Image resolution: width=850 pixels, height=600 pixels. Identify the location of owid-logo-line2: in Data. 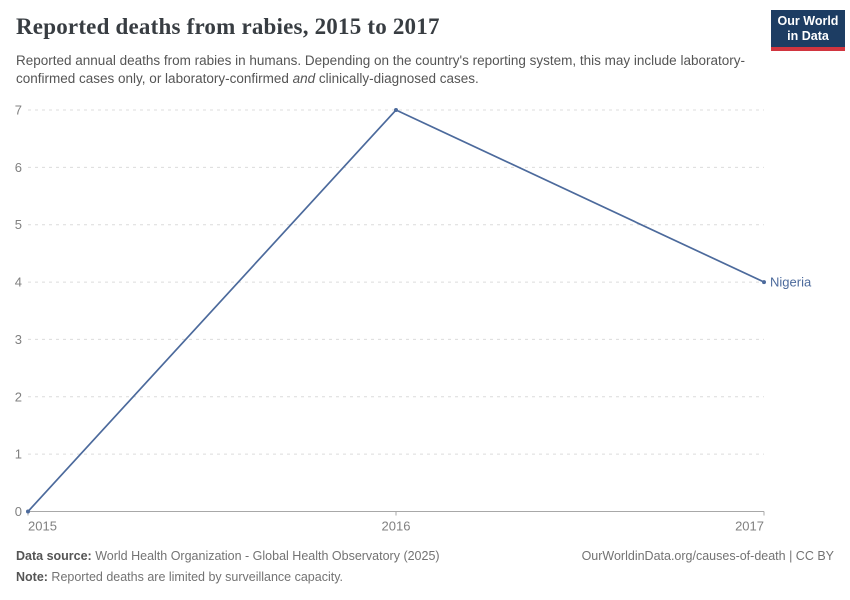
(808, 36).